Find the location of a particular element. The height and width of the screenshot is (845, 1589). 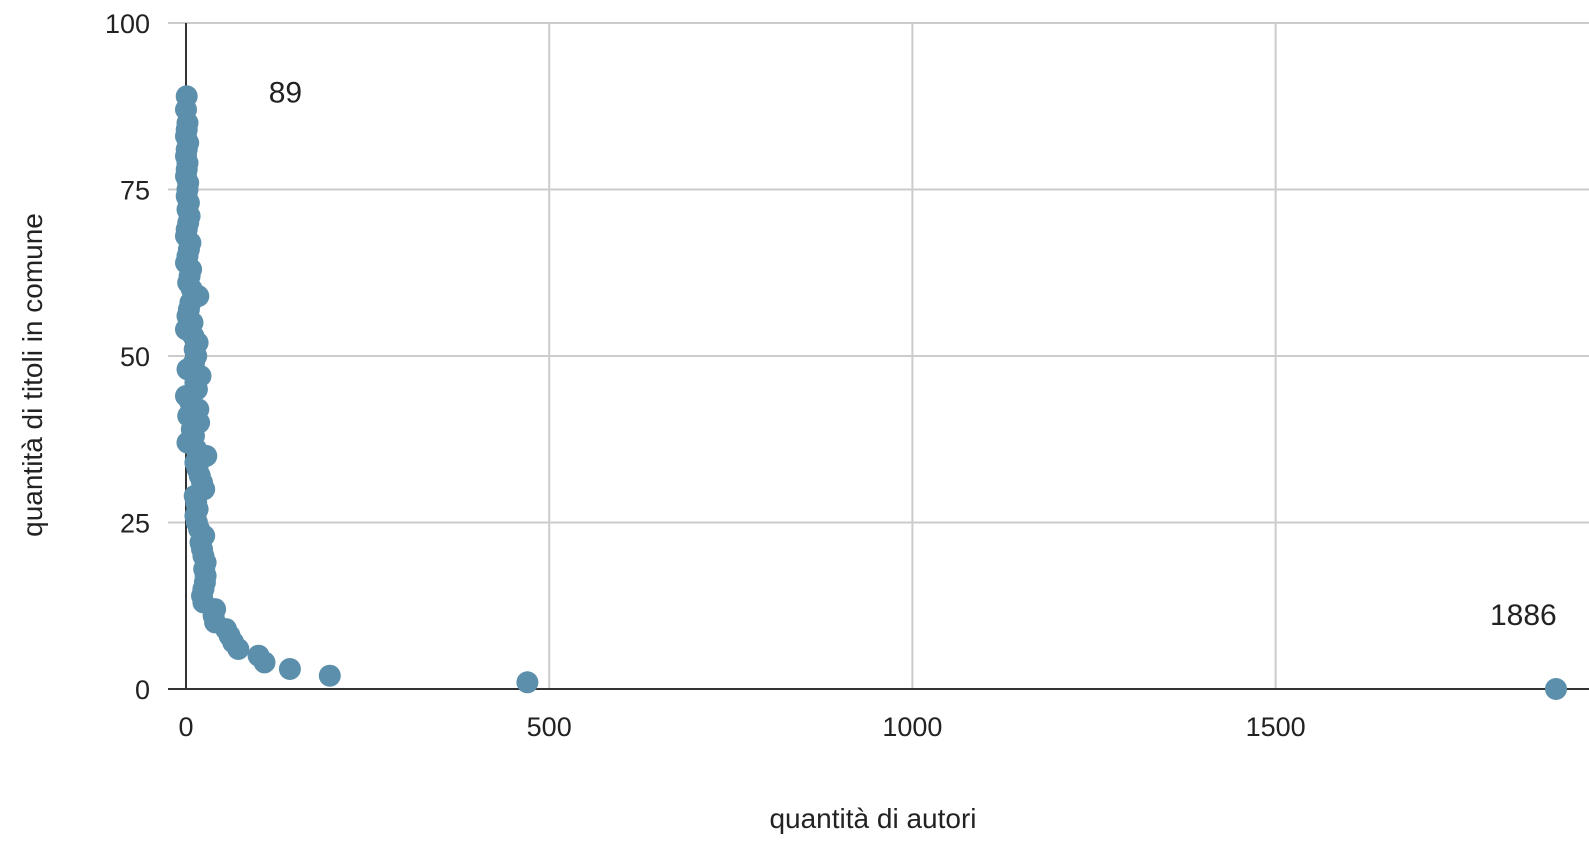

y-tick-label-75: 75 is located at coordinates (135, 191).